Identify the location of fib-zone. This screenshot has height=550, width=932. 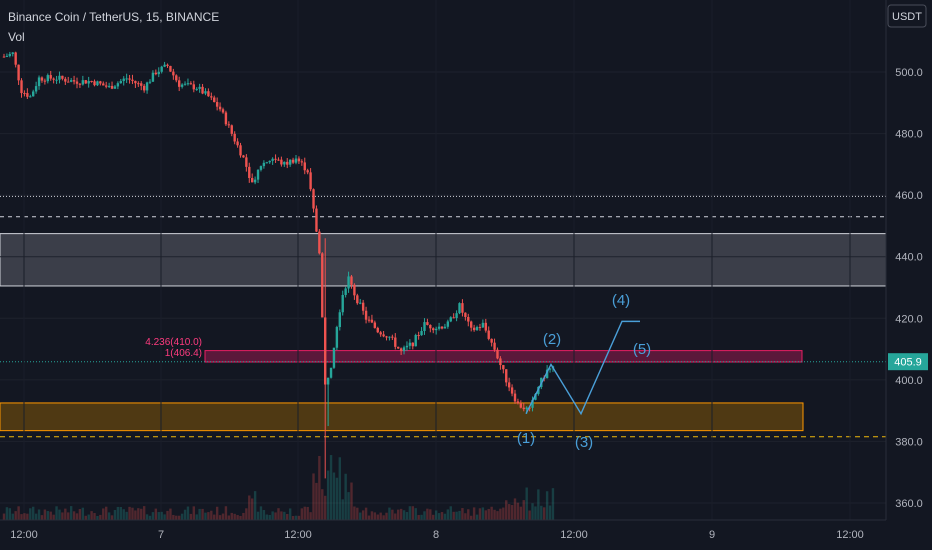
(503, 356).